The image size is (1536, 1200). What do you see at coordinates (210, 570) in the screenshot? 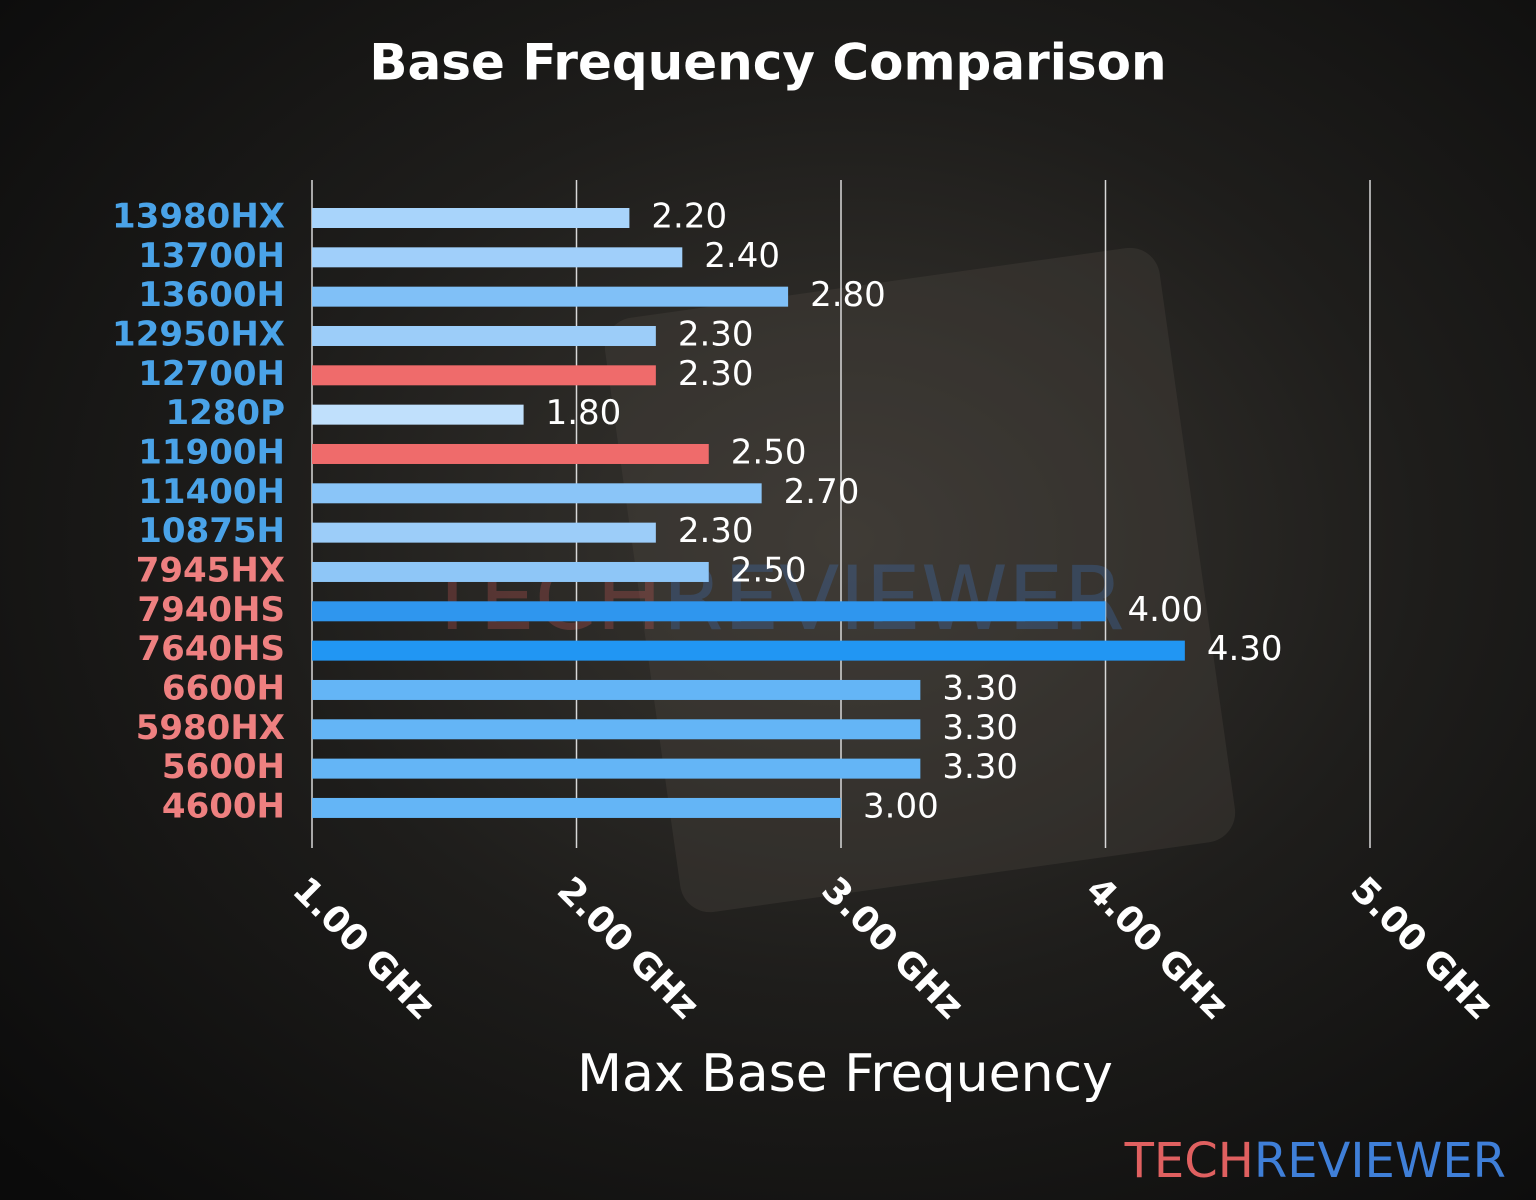
I see `y-tick-label: 7945HX` at bounding box center [210, 570].